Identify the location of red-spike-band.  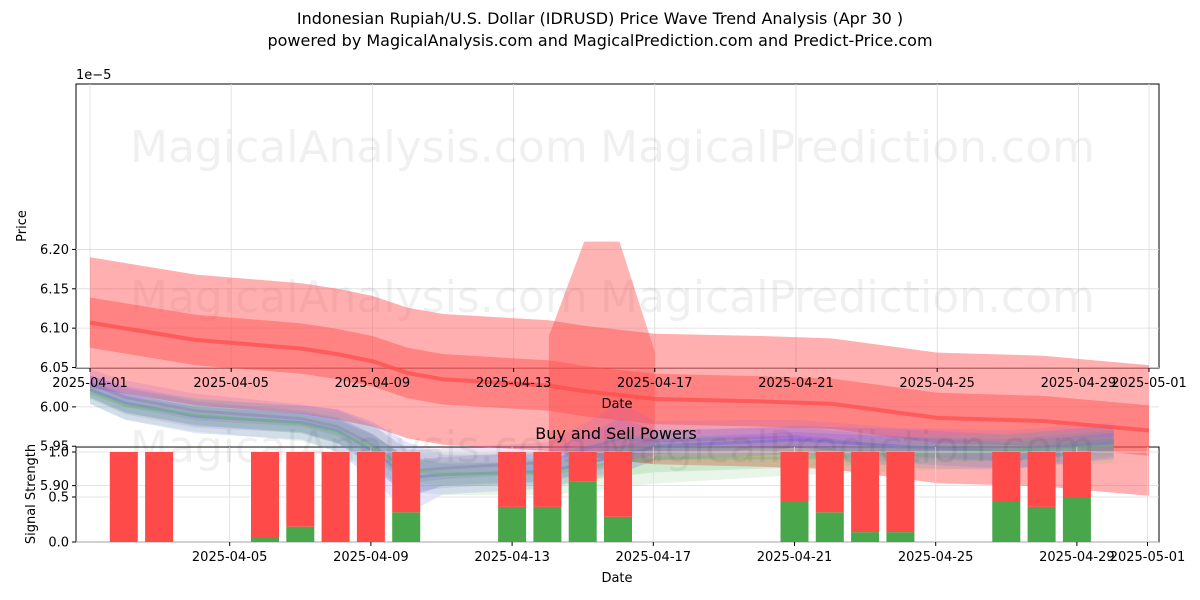
(601, 353).